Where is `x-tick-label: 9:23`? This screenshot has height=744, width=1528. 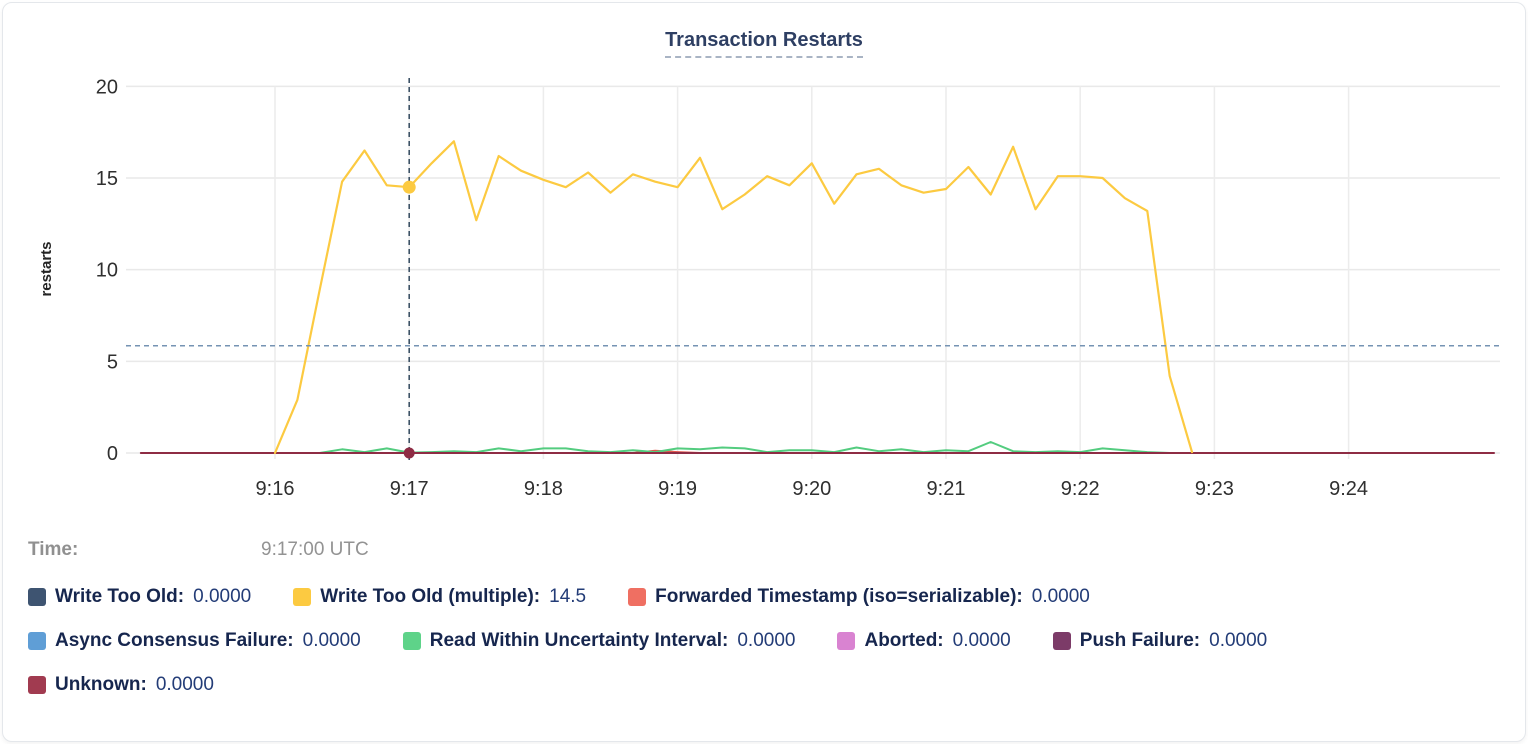 x-tick-label: 9:23 is located at coordinates (1214, 489).